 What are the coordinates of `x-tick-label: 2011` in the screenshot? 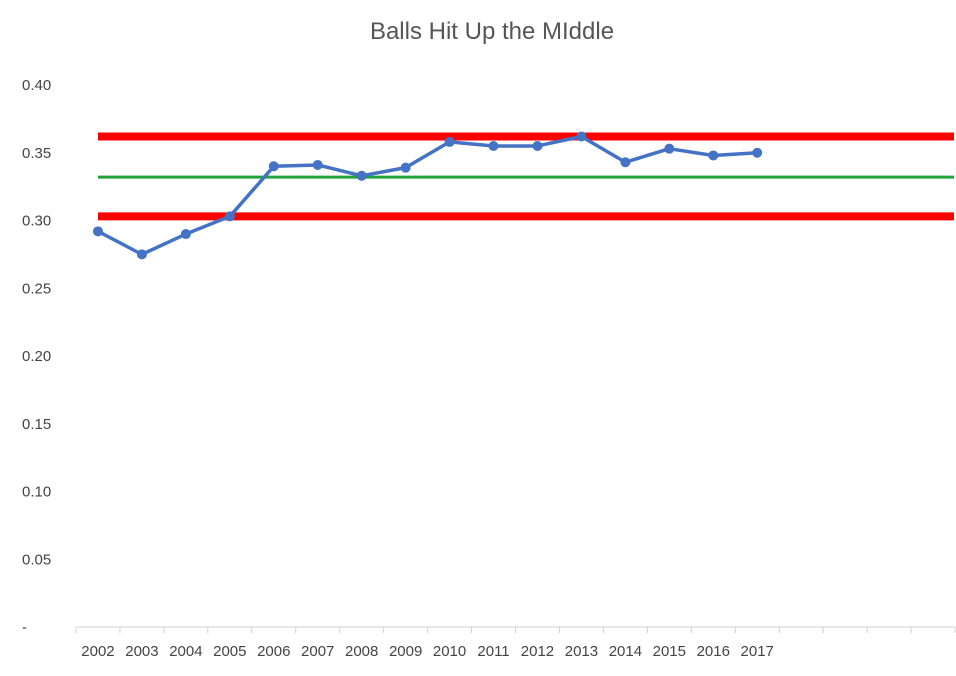 It's located at (493, 651).